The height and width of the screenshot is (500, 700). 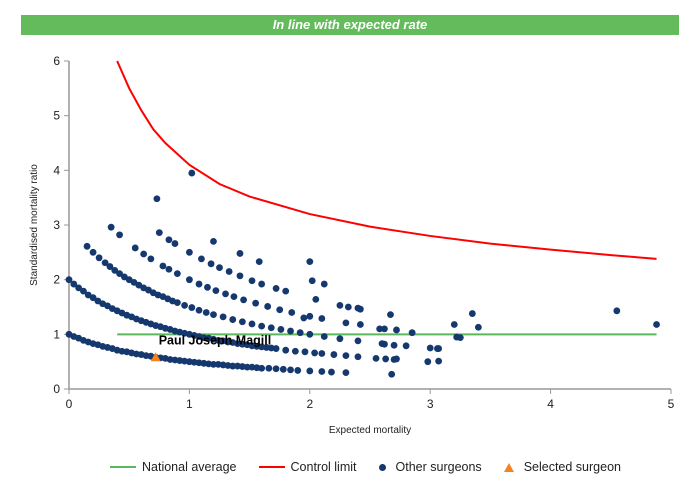 I want to click on x-tick-label: 4, so click(x=550, y=404).